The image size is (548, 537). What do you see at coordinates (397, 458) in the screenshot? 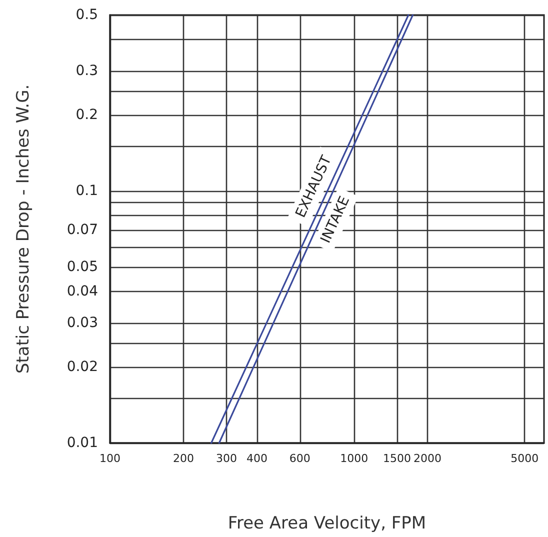
I see `x-tick-label: 1500` at bounding box center [397, 458].